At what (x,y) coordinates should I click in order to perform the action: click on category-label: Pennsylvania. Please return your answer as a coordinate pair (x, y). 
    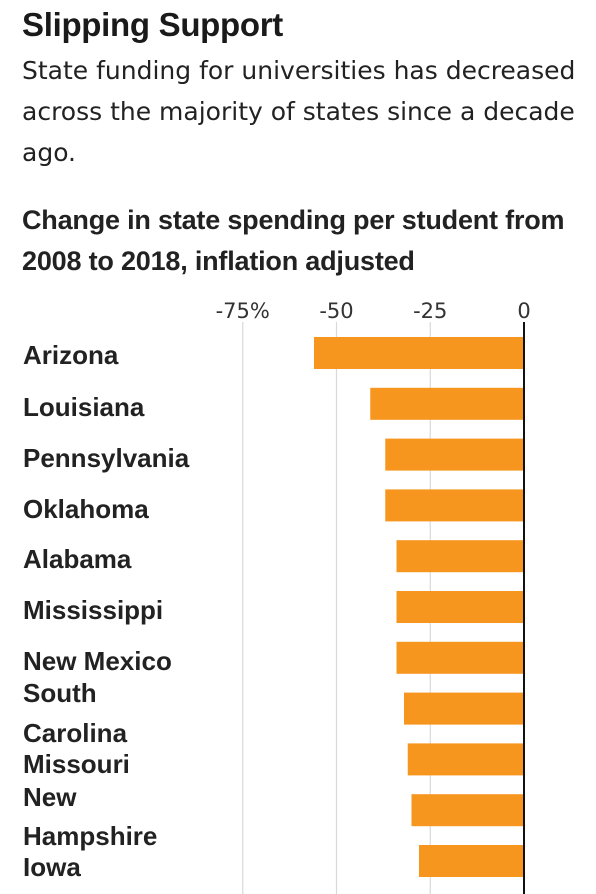
    Looking at the image, I should click on (106, 458).